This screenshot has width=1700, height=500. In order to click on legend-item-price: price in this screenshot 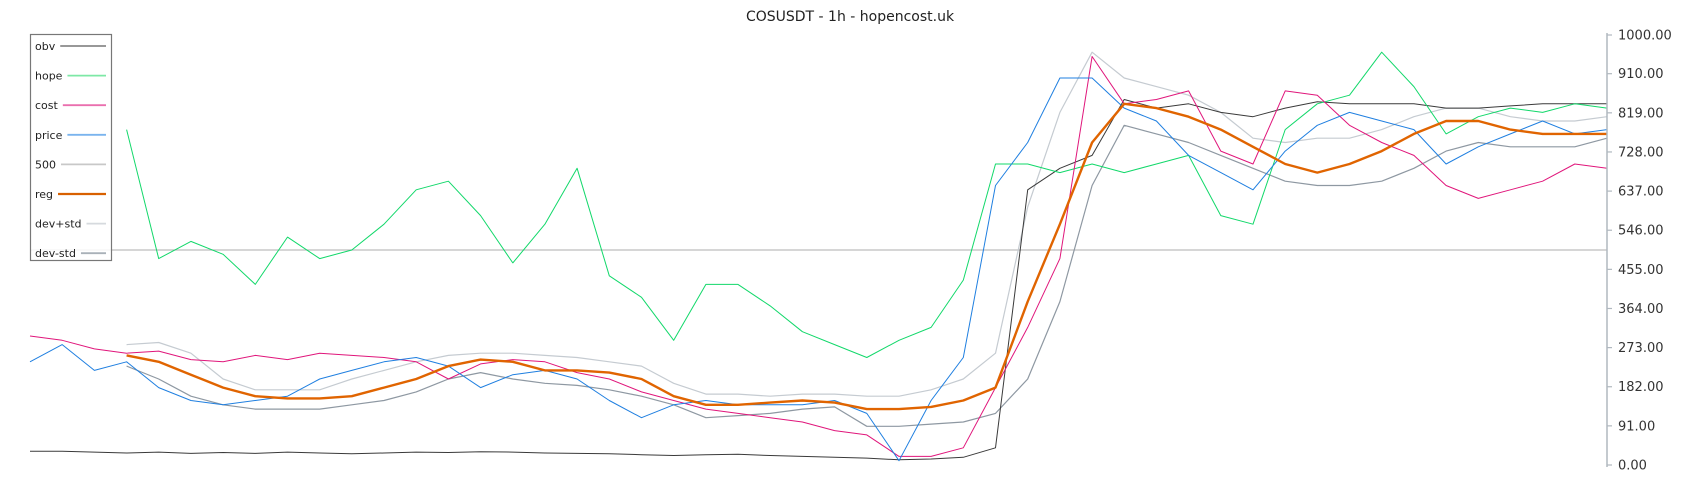, I will do `click(70, 135)`.